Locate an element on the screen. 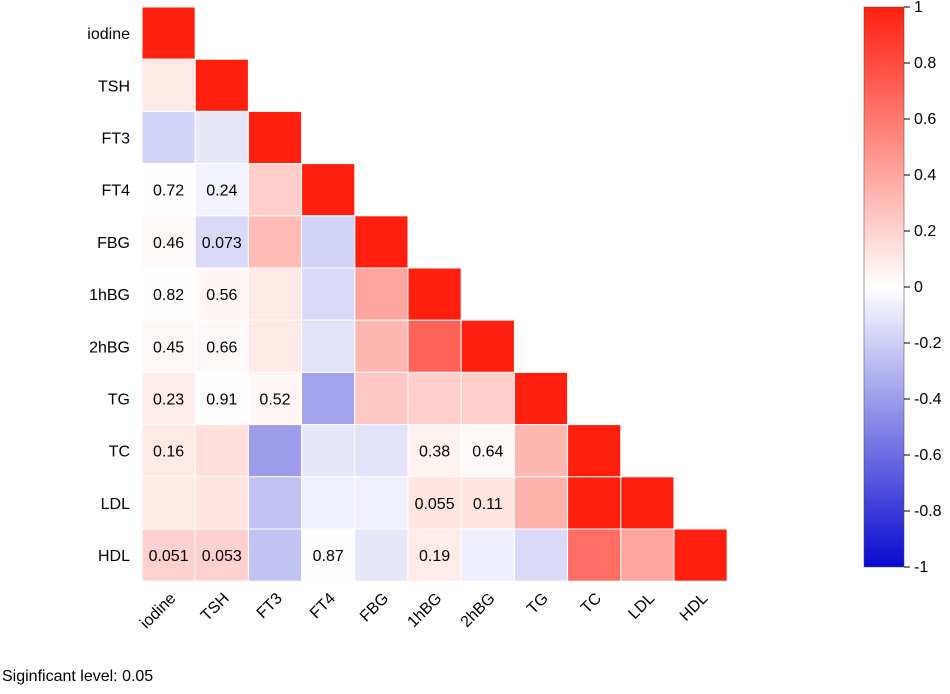  heatmap-cell-HDL-FT3 is located at coordinates (275, 555).